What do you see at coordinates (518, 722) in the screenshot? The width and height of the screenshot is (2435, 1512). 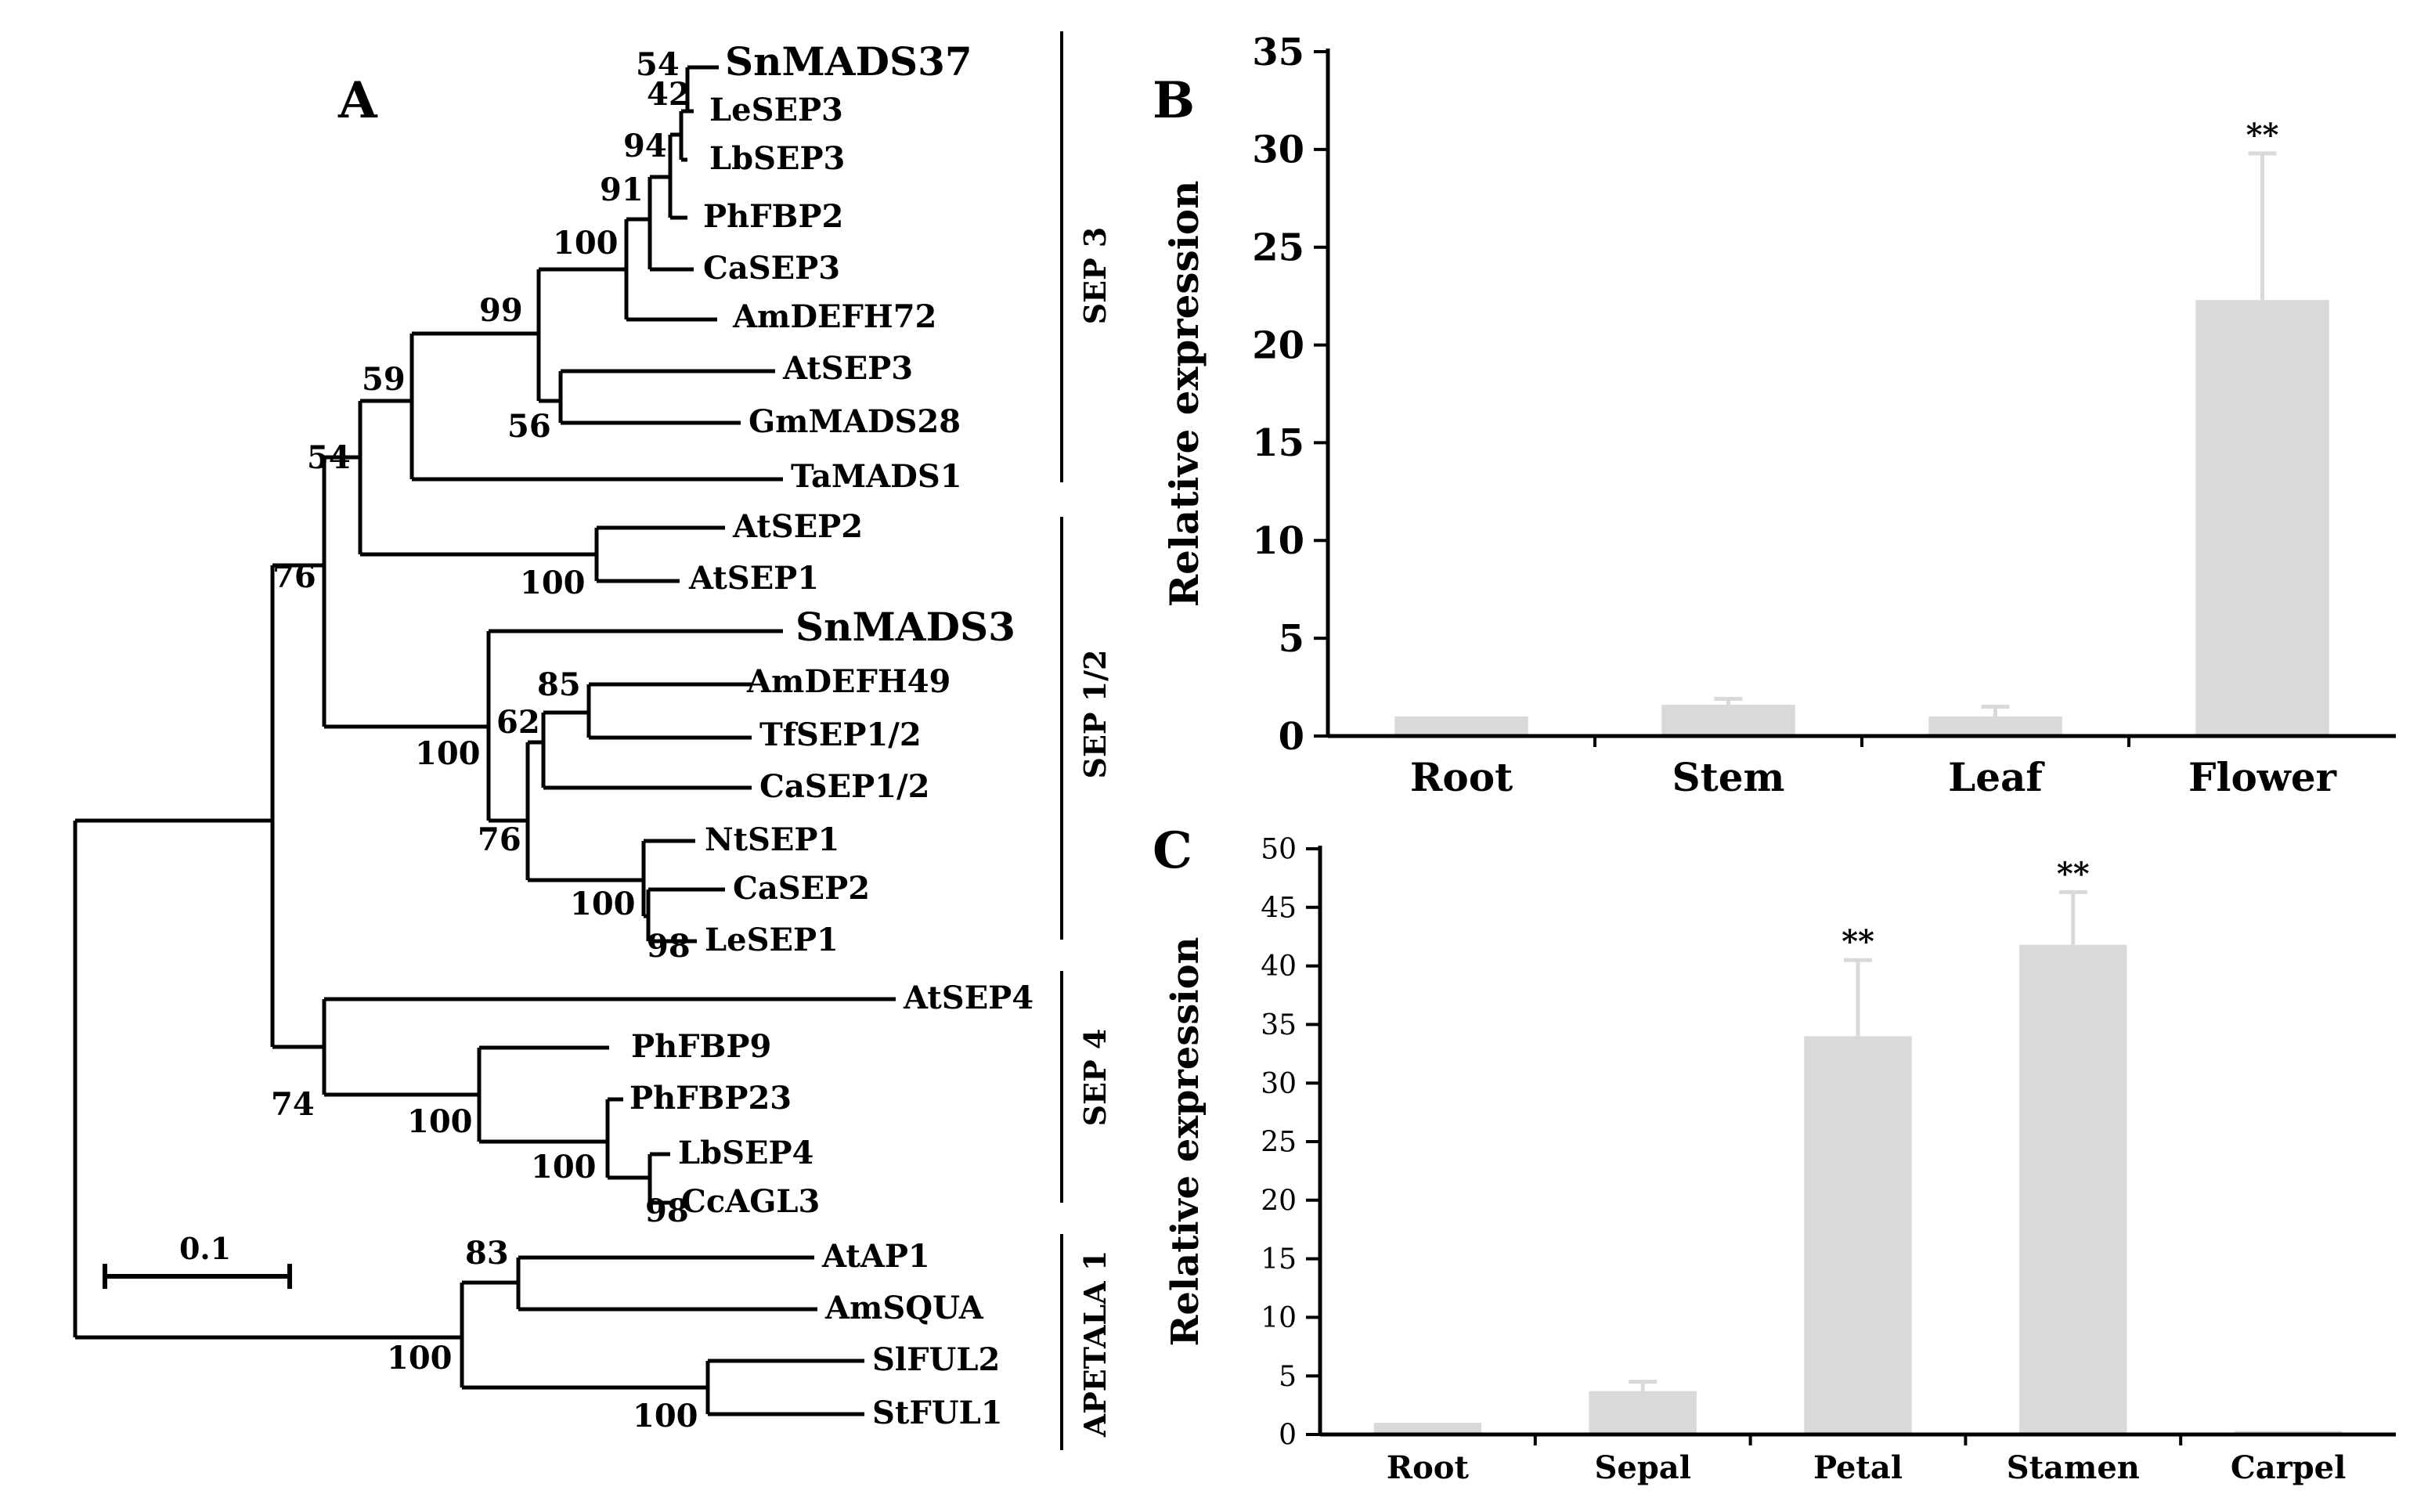 I see `bootstrap-value: 62` at bounding box center [518, 722].